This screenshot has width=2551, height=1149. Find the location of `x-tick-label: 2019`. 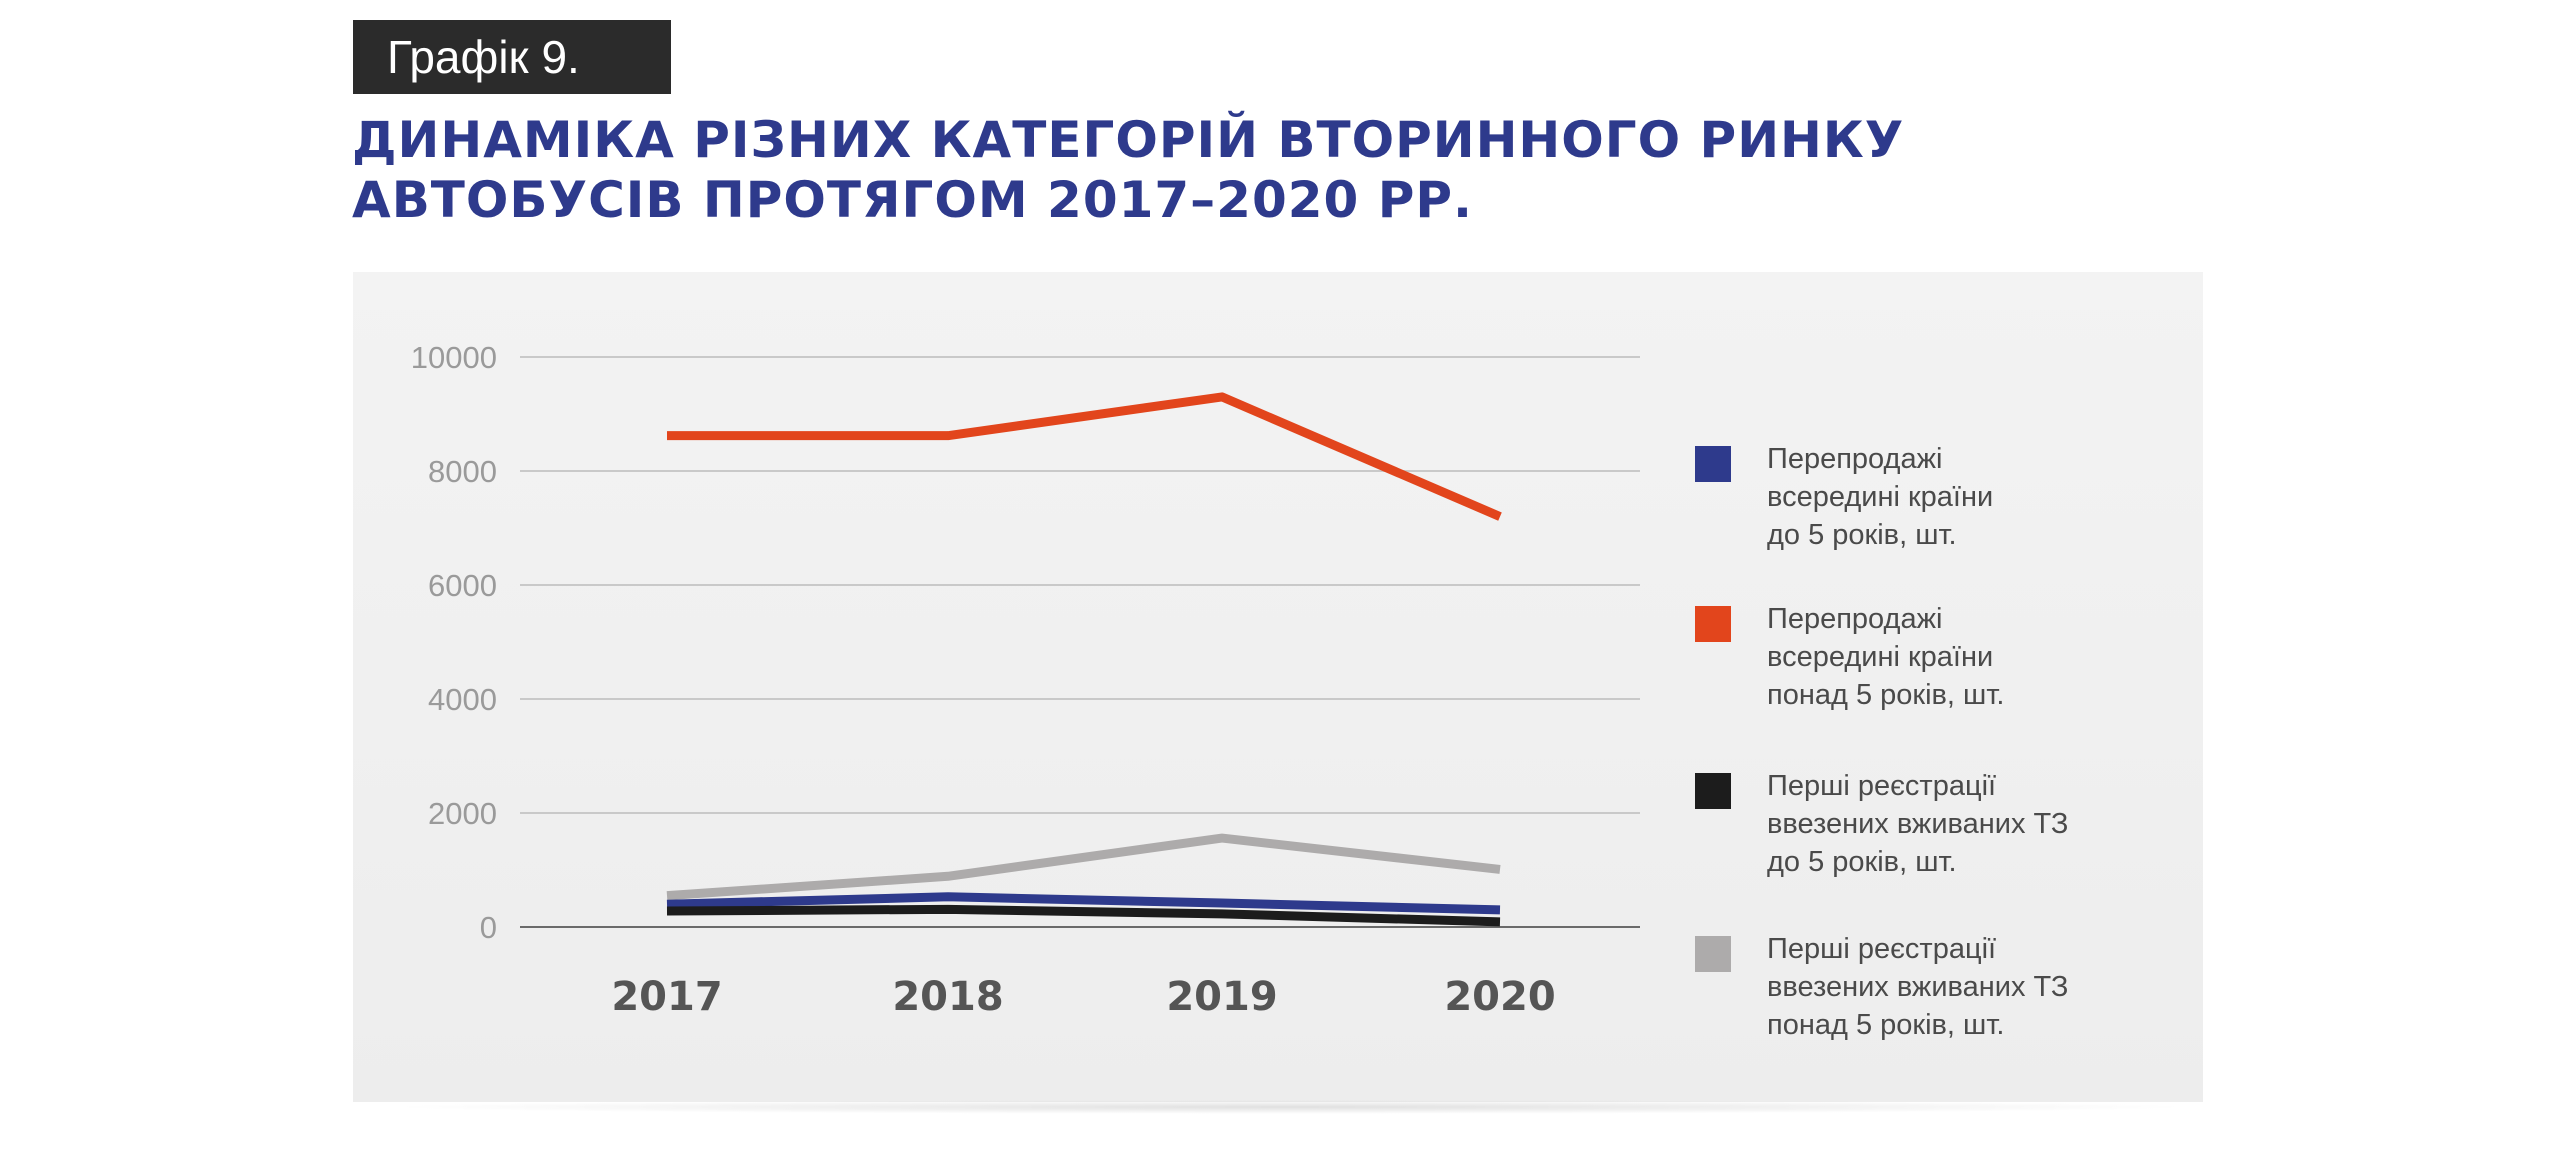

x-tick-label: 2019 is located at coordinates (1221, 997).